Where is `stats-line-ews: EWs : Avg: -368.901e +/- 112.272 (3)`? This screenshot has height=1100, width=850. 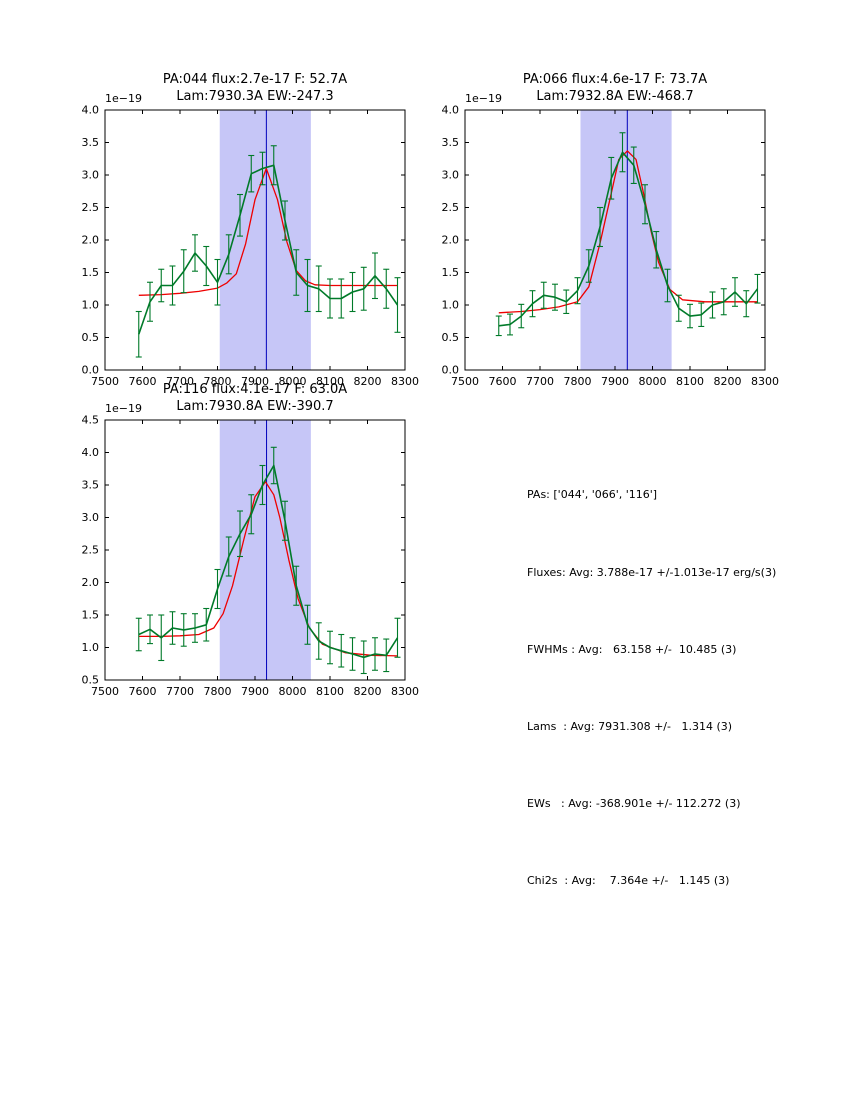
stats-line-ews: EWs : Avg: -368.901e +/- 112.272 (3) is located at coordinates (634, 803).